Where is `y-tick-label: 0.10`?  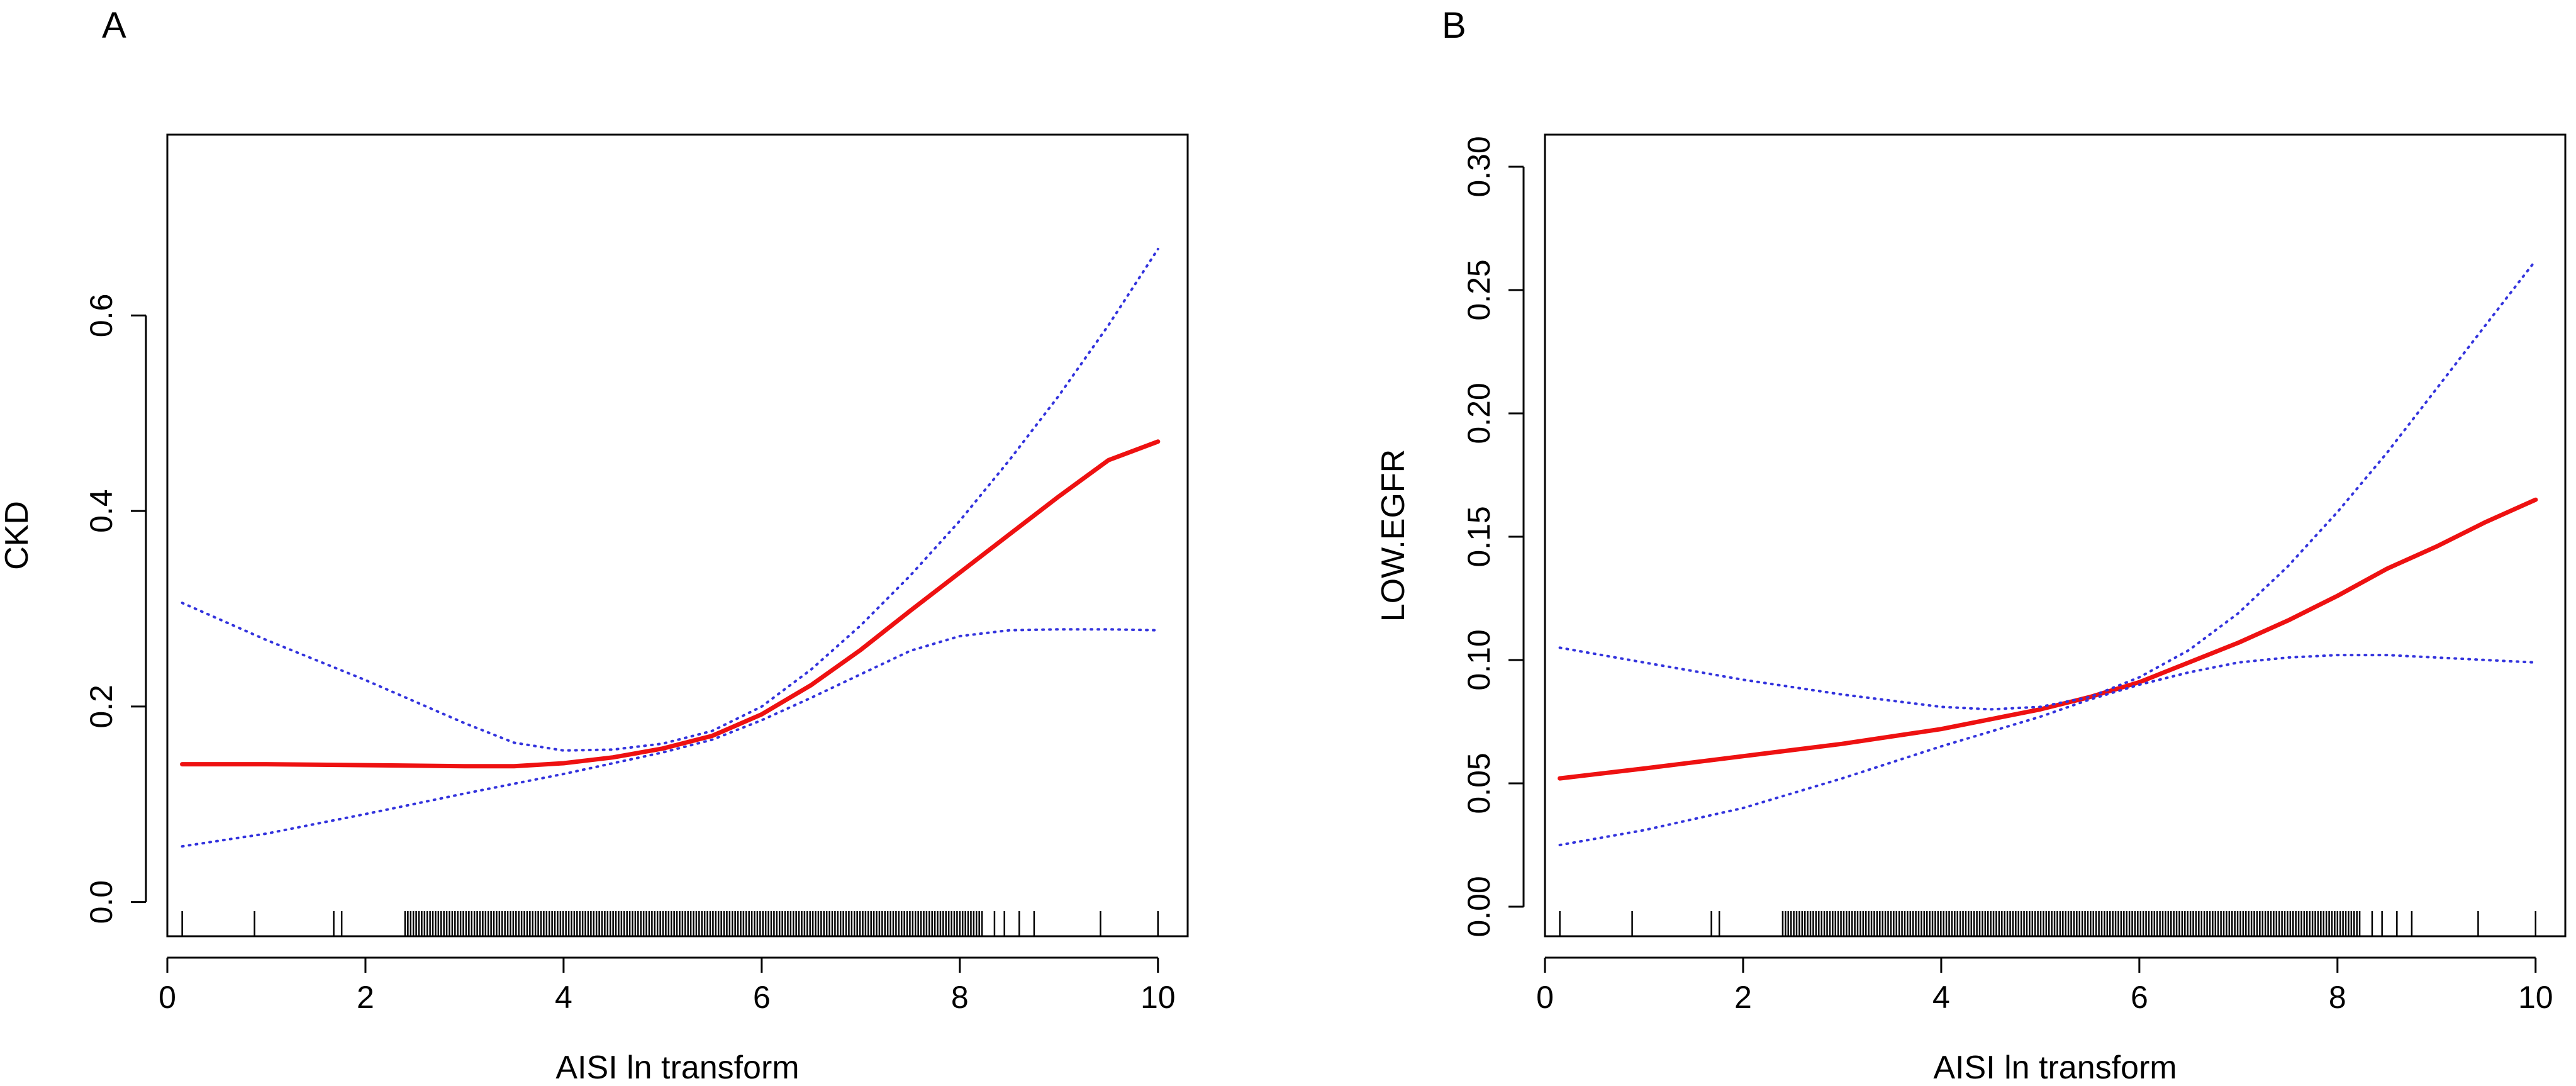 y-tick-label: 0.10 is located at coordinates (1479, 659).